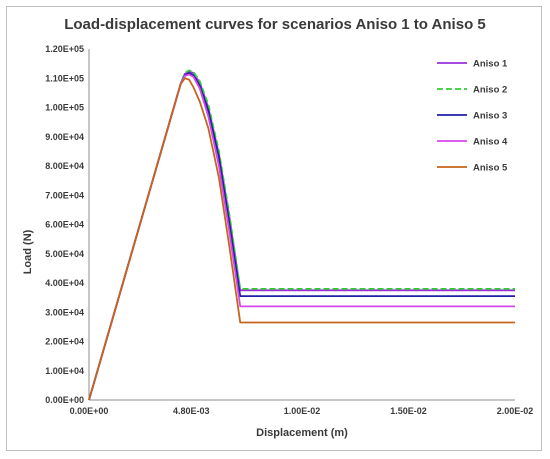 Image resolution: width=550 pixels, height=459 pixels. Describe the element at coordinates (490, 142) in the screenshot. I see `legend-label-aniso-4: Aniso 4` at that location.